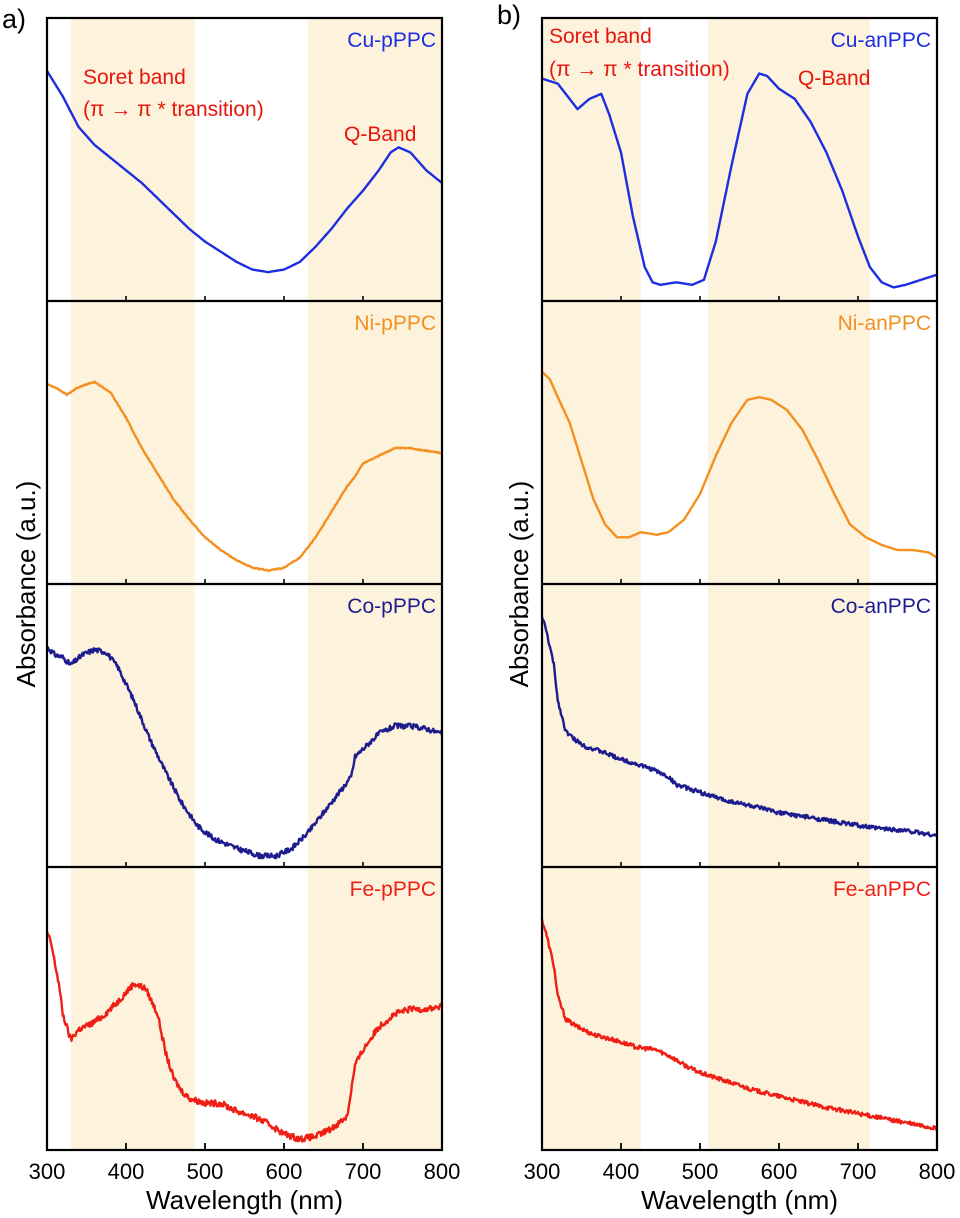 The image size is (960, 1218). What do you see at coordinates (395, 323) in the screenshot?
I see `ni-pppc-label: Ni-pPPC` at bounding box center [395, 323].